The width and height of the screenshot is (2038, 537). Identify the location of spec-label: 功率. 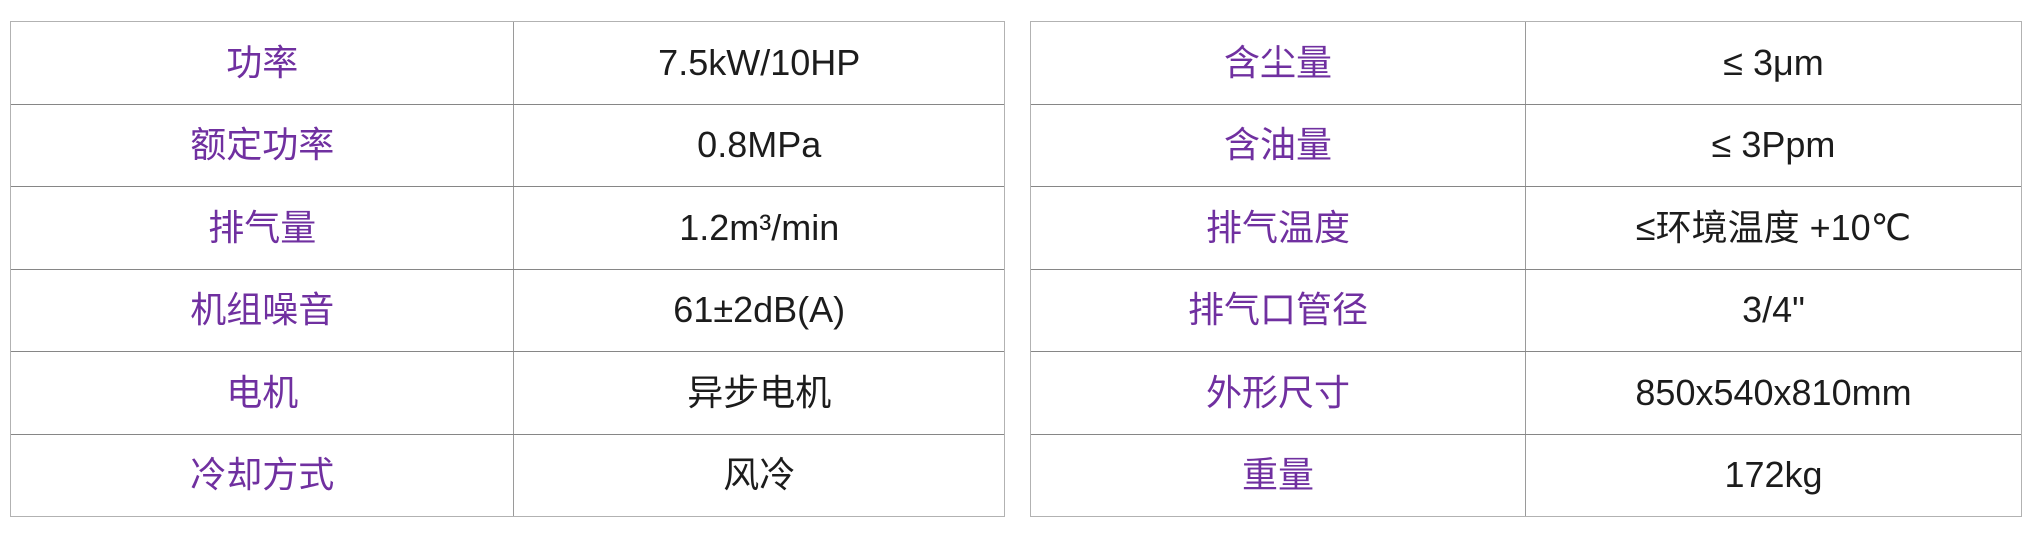
(263, 63).